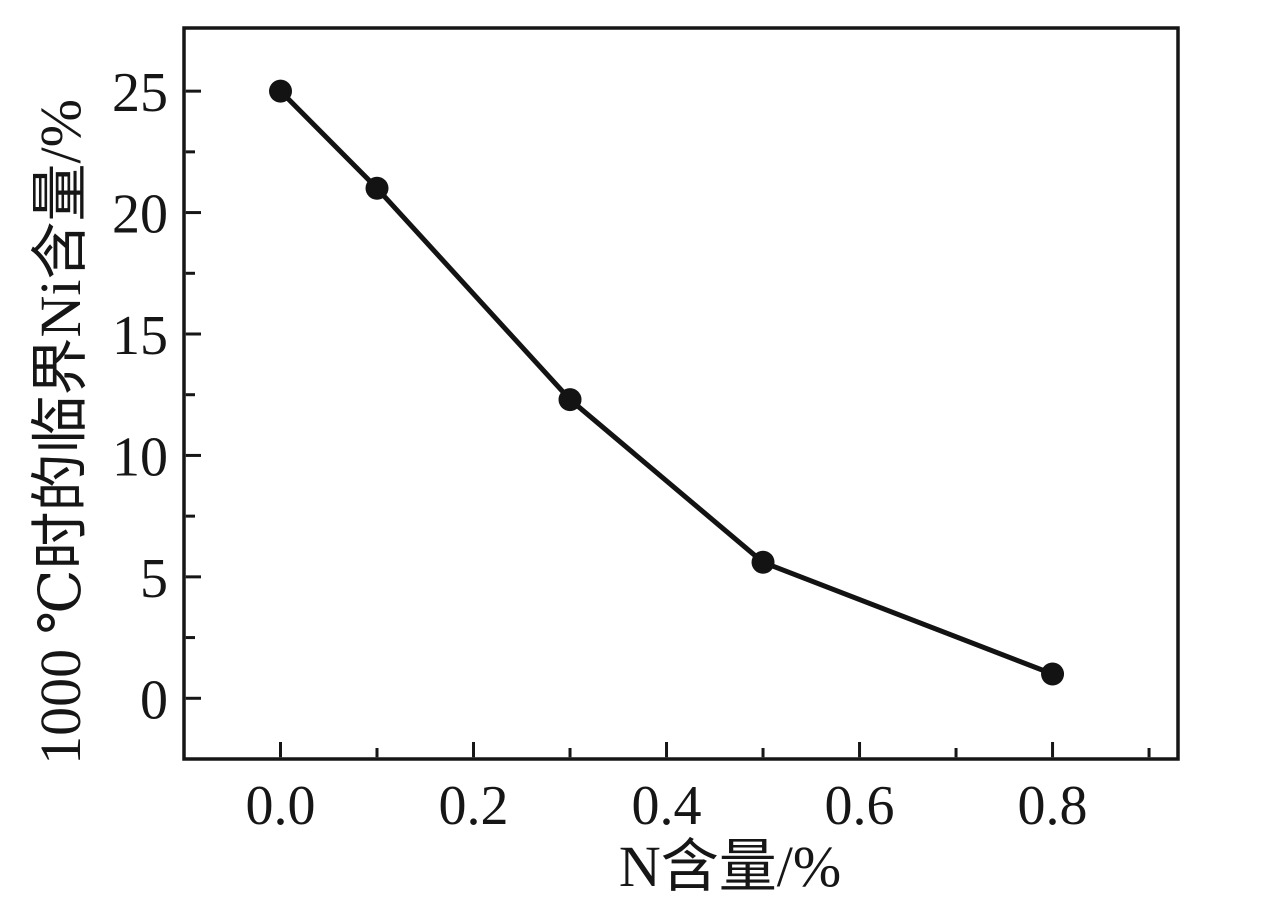 The image size is (1263, 911). Describe the element at coordinates (140, 93) in the screenshot. I see `y-tick-label: 25` at that location.